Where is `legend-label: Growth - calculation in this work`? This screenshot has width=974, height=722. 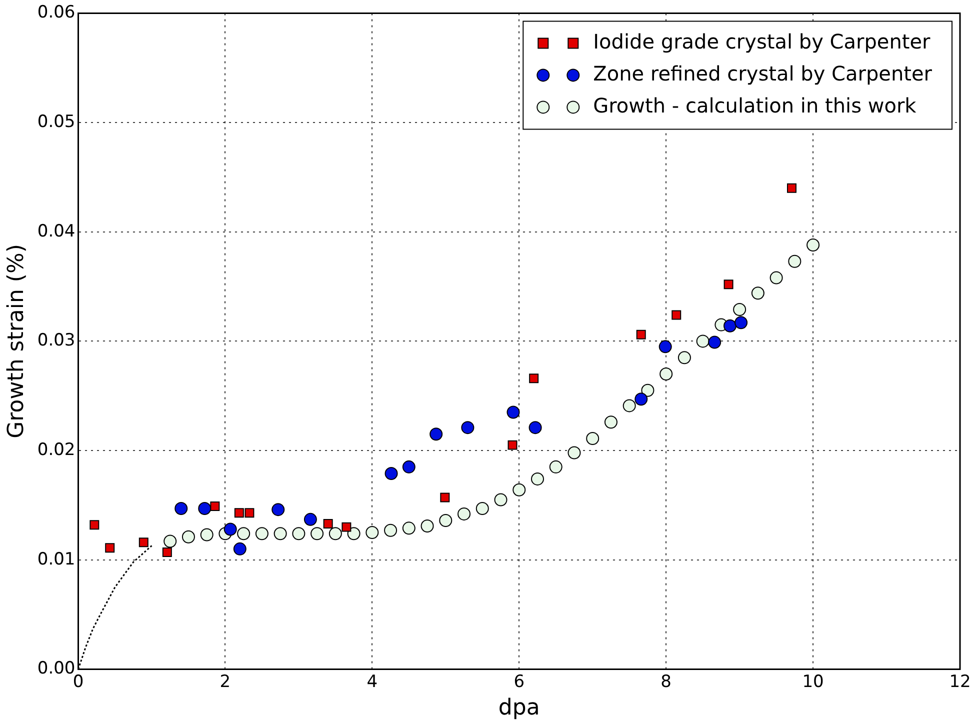
legend-label: Growth - calculation in this work is located at coordinates (755, 105).